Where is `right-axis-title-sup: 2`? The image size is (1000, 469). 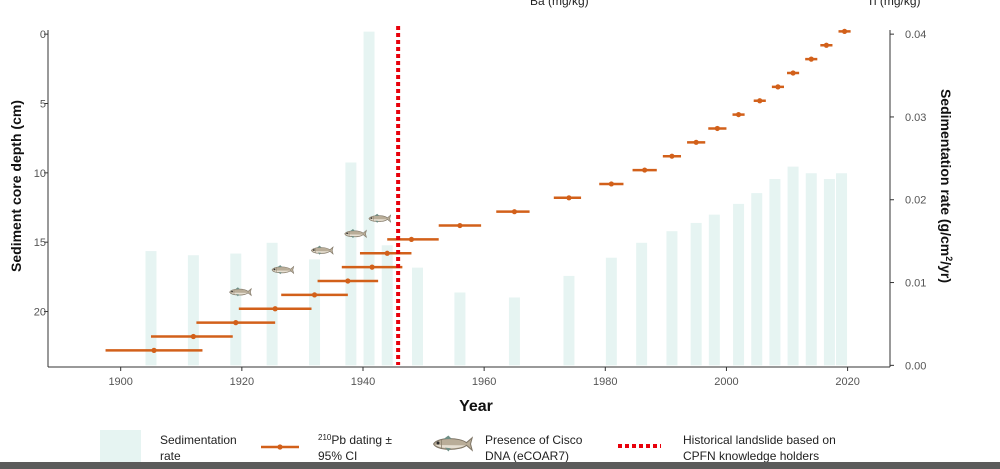 right-axis-title-sup: 2 is located at coordinates (949, 258).